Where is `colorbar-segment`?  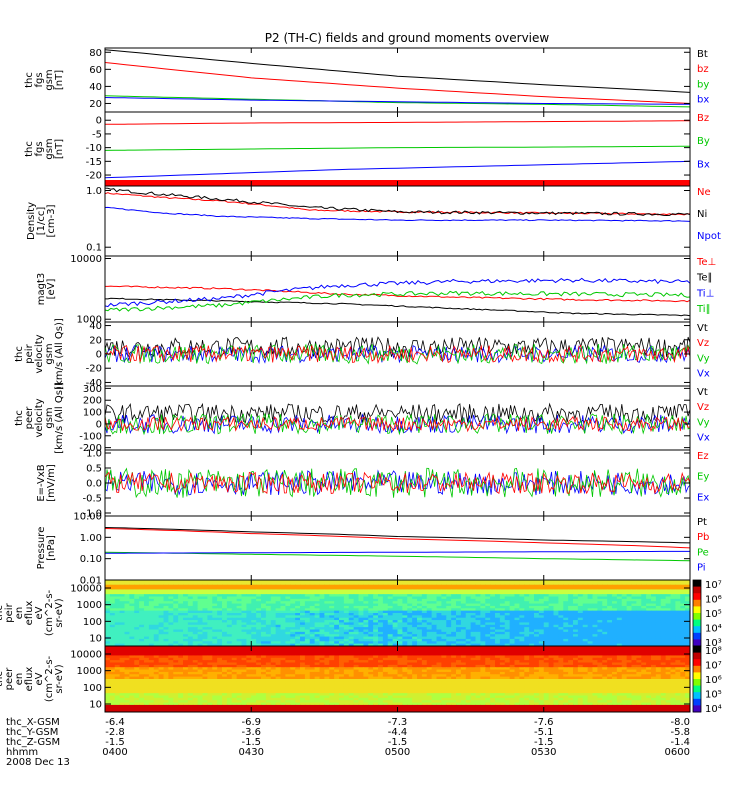
colorbar-segment is located at coordinates (697, 590).